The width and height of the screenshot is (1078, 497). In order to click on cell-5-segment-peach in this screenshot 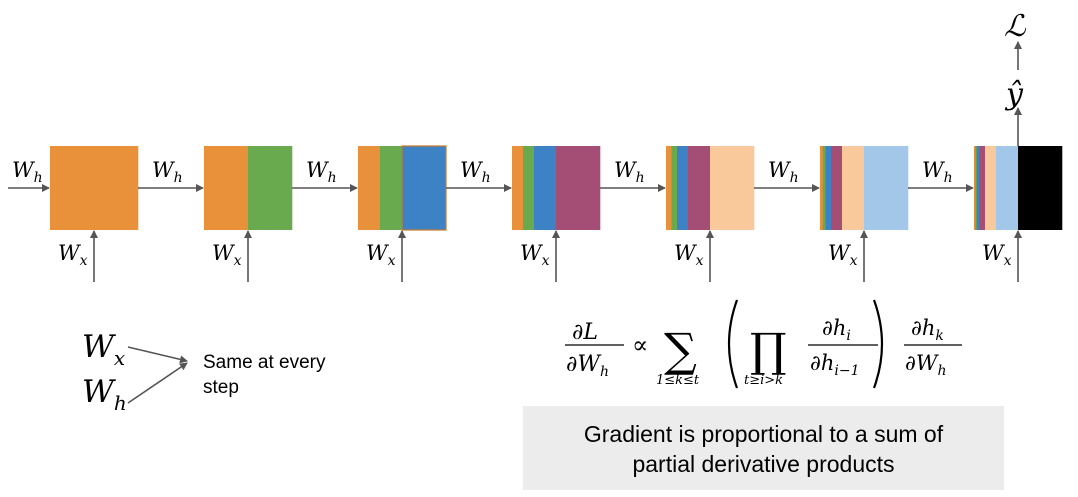, I will do `click(732, 188)`.